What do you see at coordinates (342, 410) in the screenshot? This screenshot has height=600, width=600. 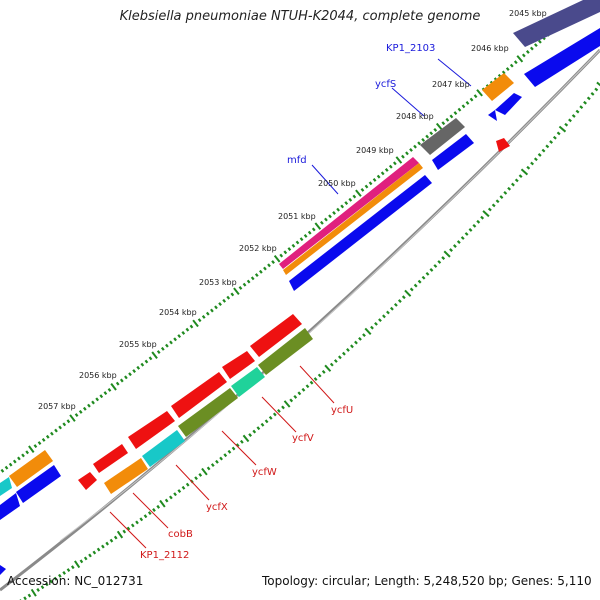 I see `gene-label: ycfU` at bounding box center [342, 410].